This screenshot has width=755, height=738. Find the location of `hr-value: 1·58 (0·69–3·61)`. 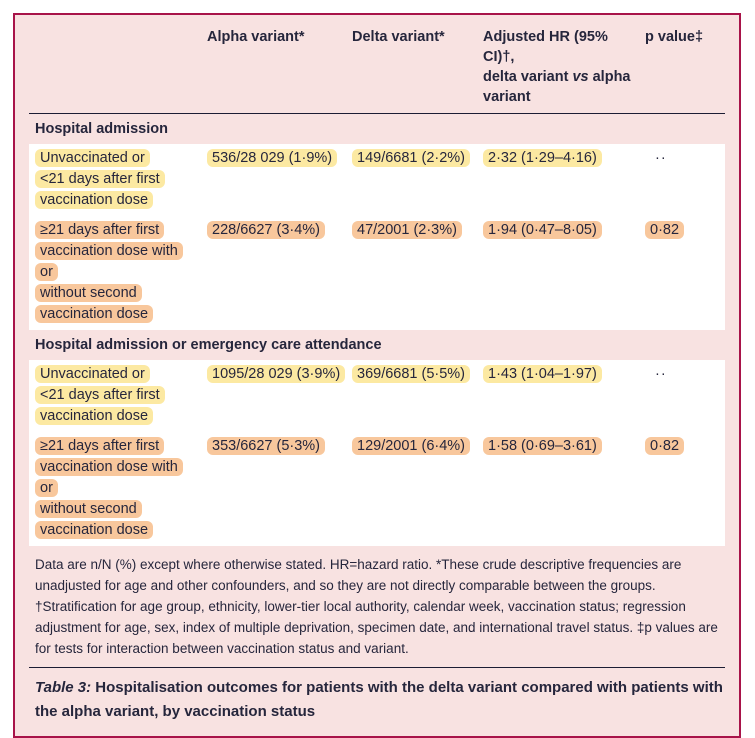

hr-value: 1·58 (0·69–3·61) is located at coordinates (564, 446).